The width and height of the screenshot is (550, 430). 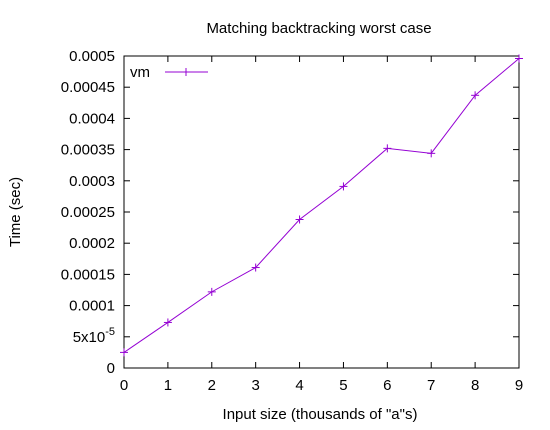 I want to click on x-tick-label: 2, so click(x=212, y=385).